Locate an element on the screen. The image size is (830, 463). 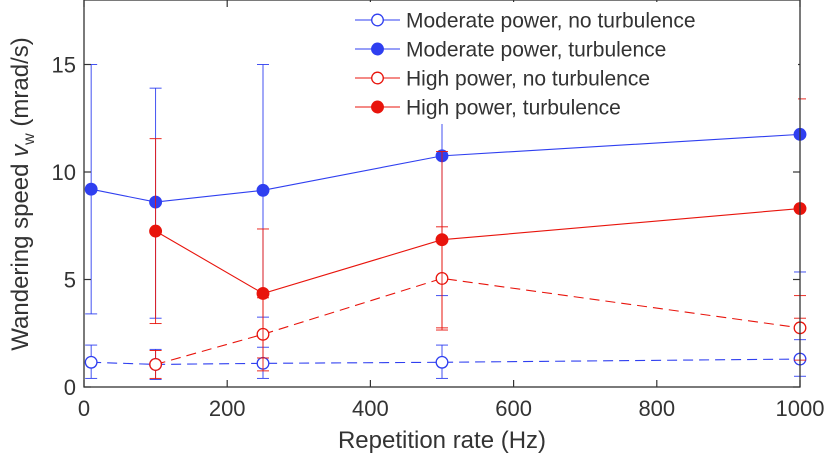
legend-entry: Moderate power, turbulence is located at coordinates (510, 50).